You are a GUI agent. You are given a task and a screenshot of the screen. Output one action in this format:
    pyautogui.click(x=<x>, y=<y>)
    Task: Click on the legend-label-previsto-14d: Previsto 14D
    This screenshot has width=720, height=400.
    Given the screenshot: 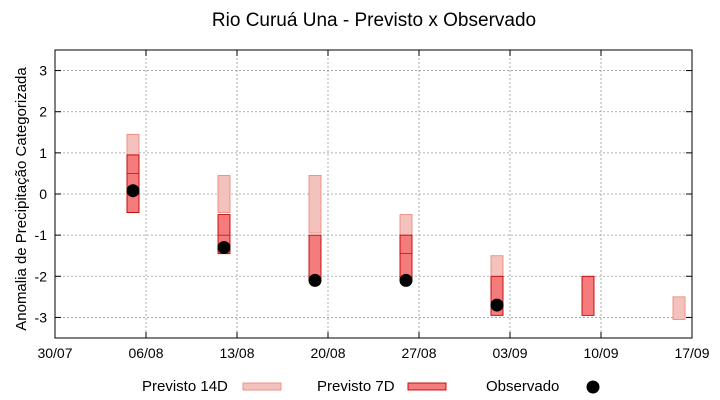 What is the action you would take?
    pyautogui.click(x=185, y=386)
    